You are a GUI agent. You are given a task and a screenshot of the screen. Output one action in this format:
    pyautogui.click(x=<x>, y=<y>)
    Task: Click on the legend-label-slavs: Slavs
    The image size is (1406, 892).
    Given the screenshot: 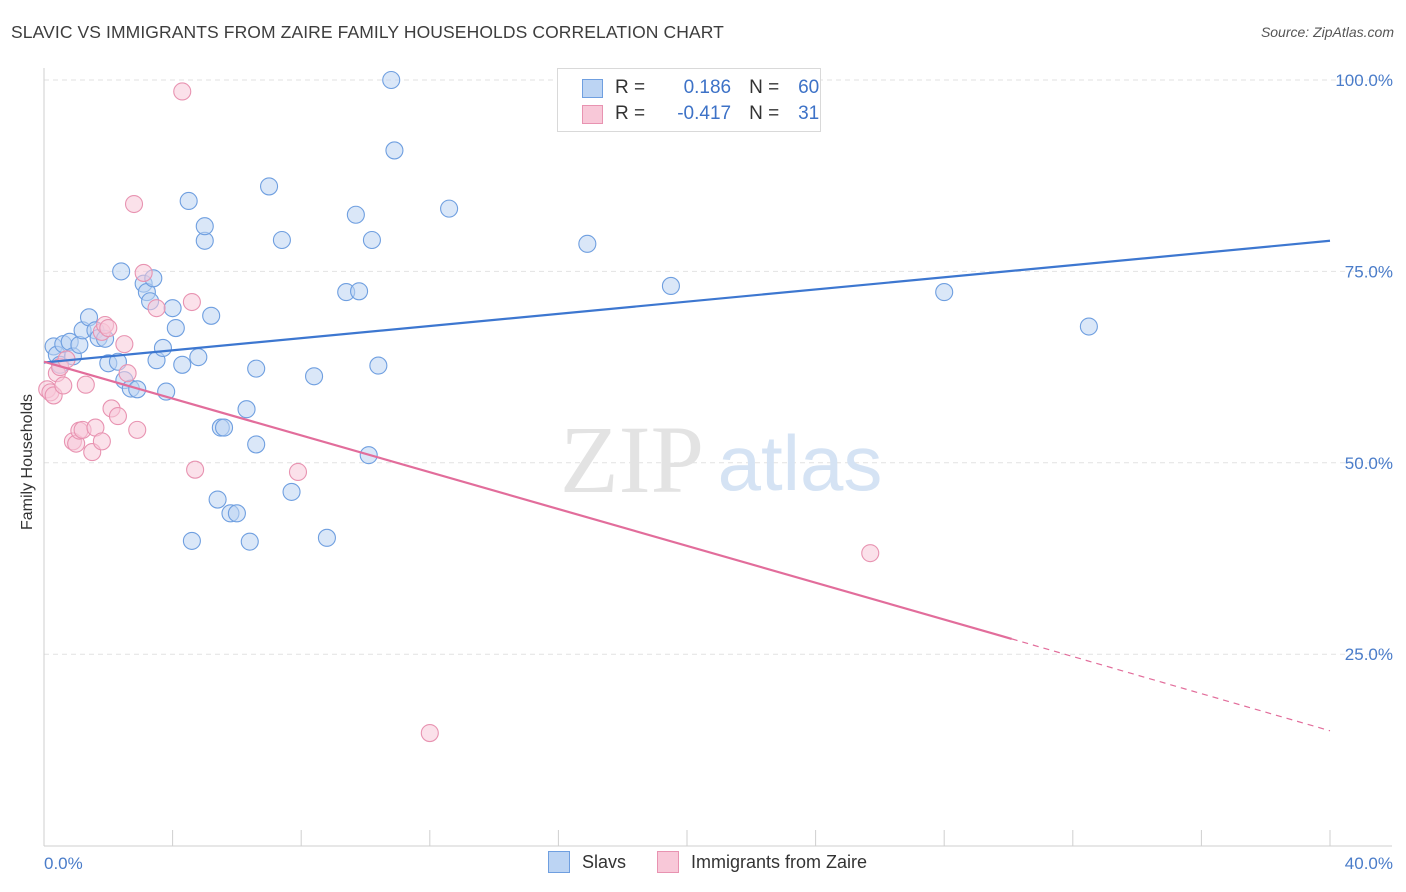 What is the action you would take?
    pyautogui.click(x=604, y=861)
    